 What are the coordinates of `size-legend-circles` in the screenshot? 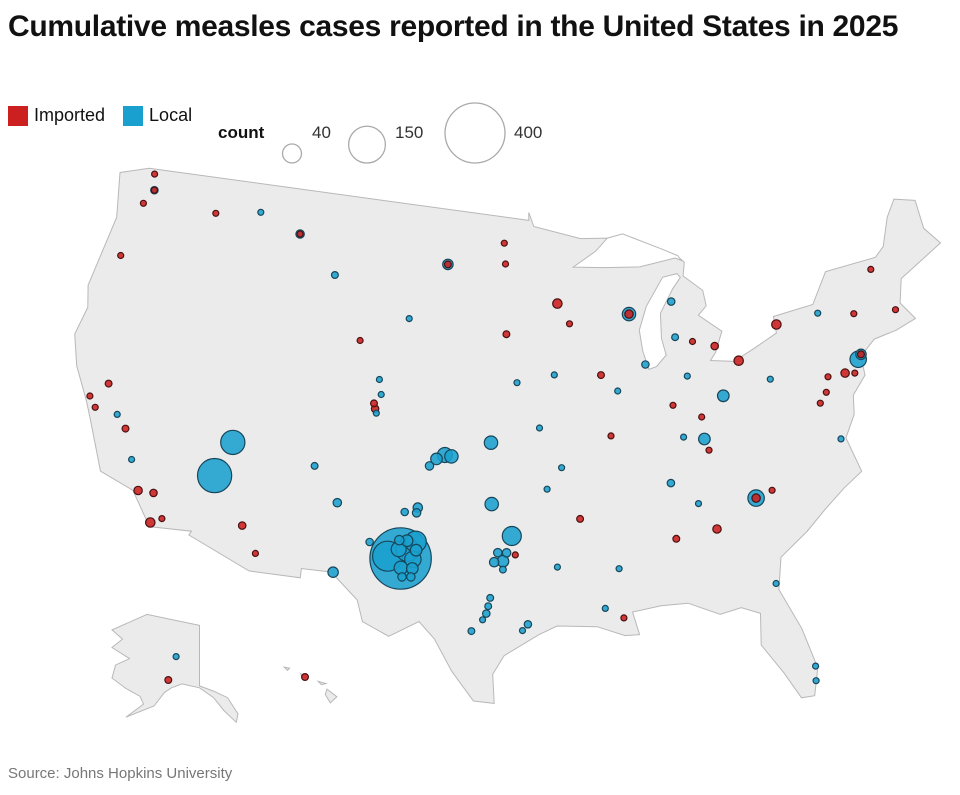 It's located at (393, 133).